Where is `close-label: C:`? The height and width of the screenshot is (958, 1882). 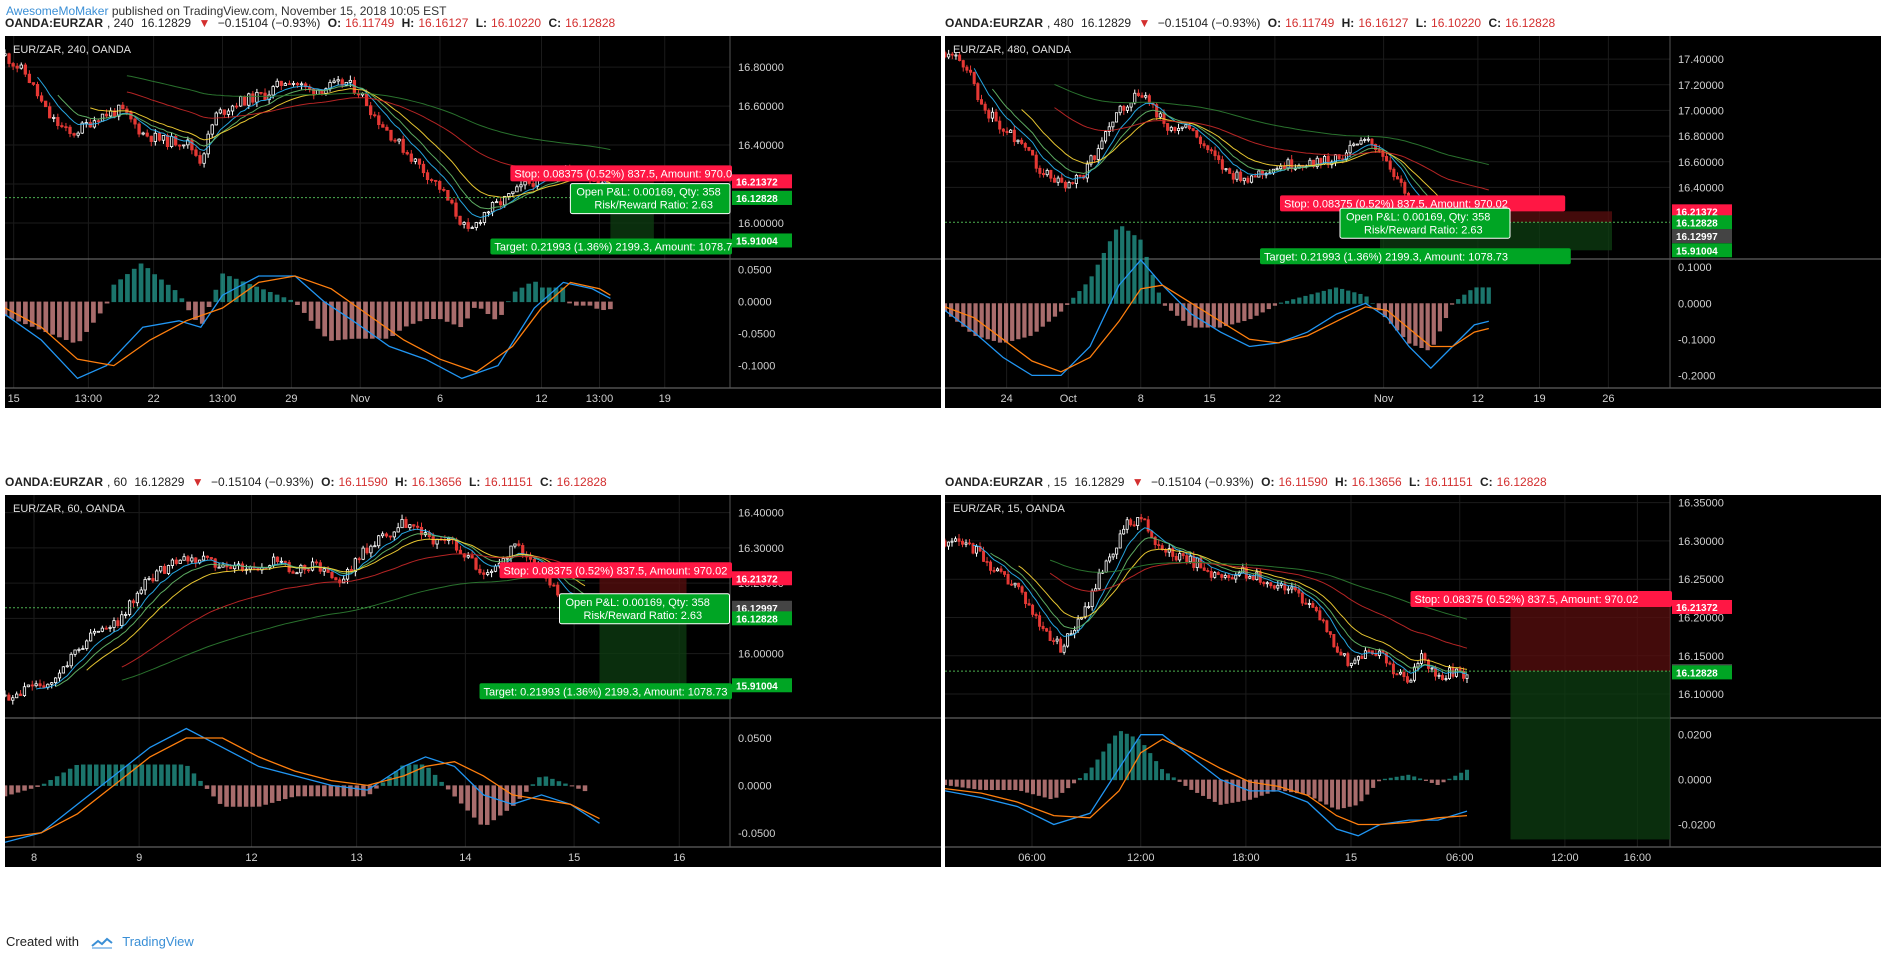 close-label: C: is located at coordinates (1495, 23).